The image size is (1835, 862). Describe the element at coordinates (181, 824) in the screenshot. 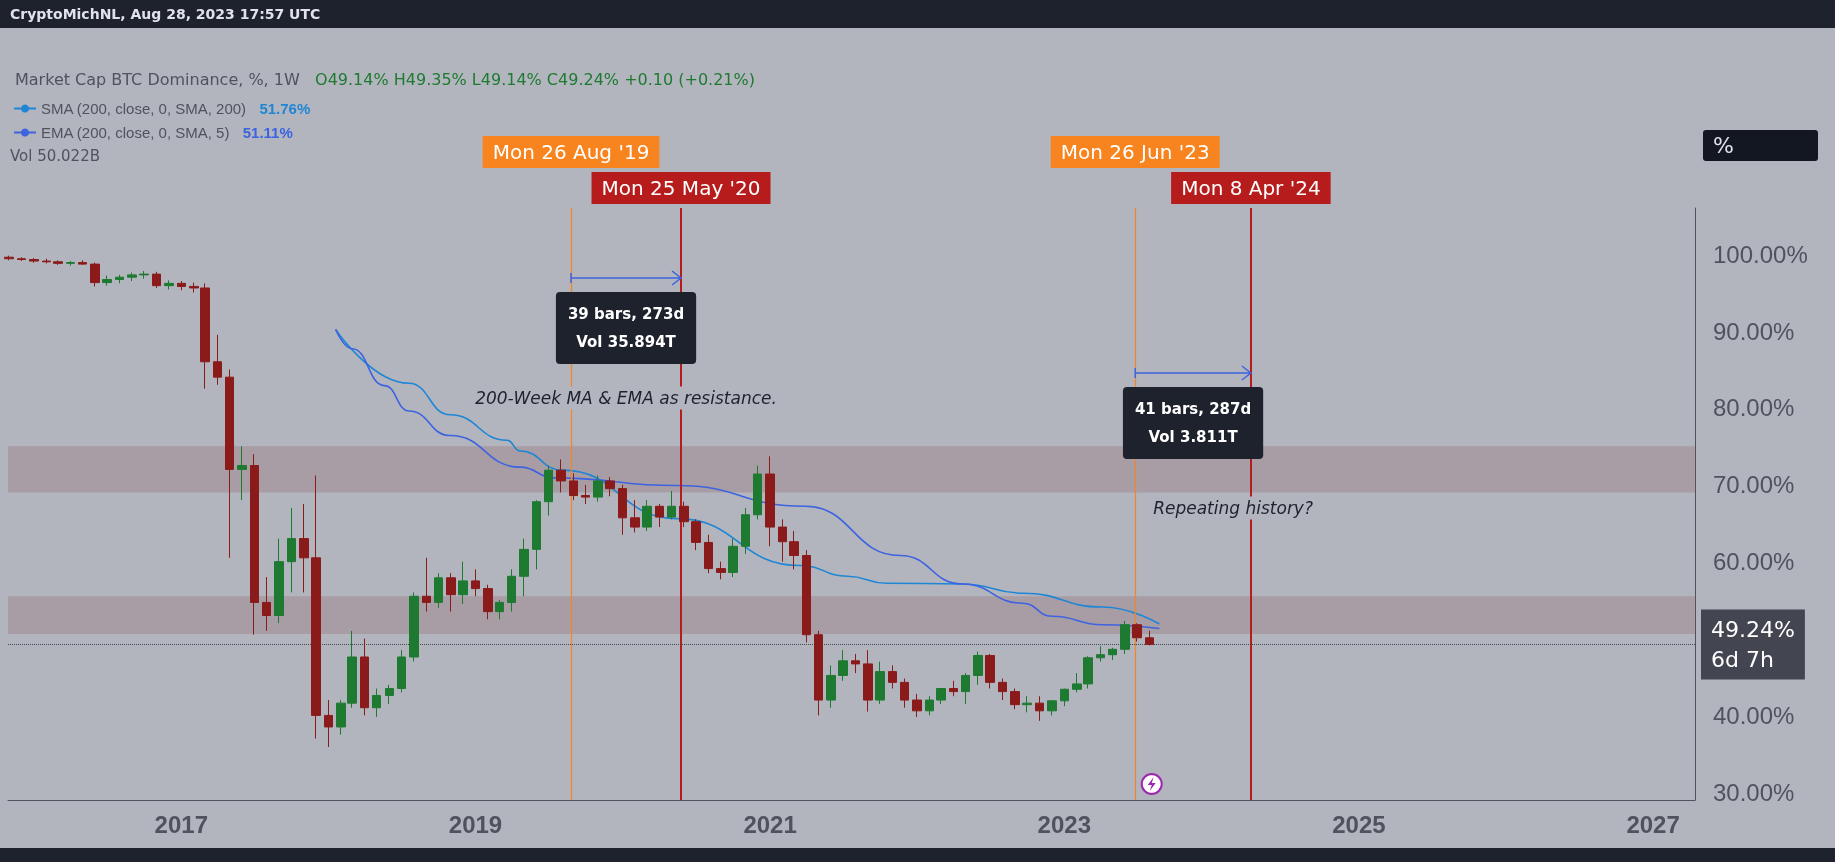

I see `x-tick-label: 2017` at that location.